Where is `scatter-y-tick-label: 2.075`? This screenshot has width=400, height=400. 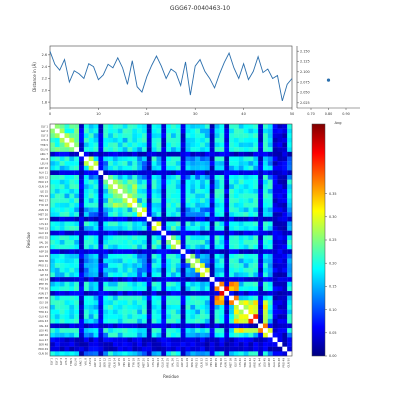
scatter-y-tick-label: 2.075 is located at coordinates (305, 82).